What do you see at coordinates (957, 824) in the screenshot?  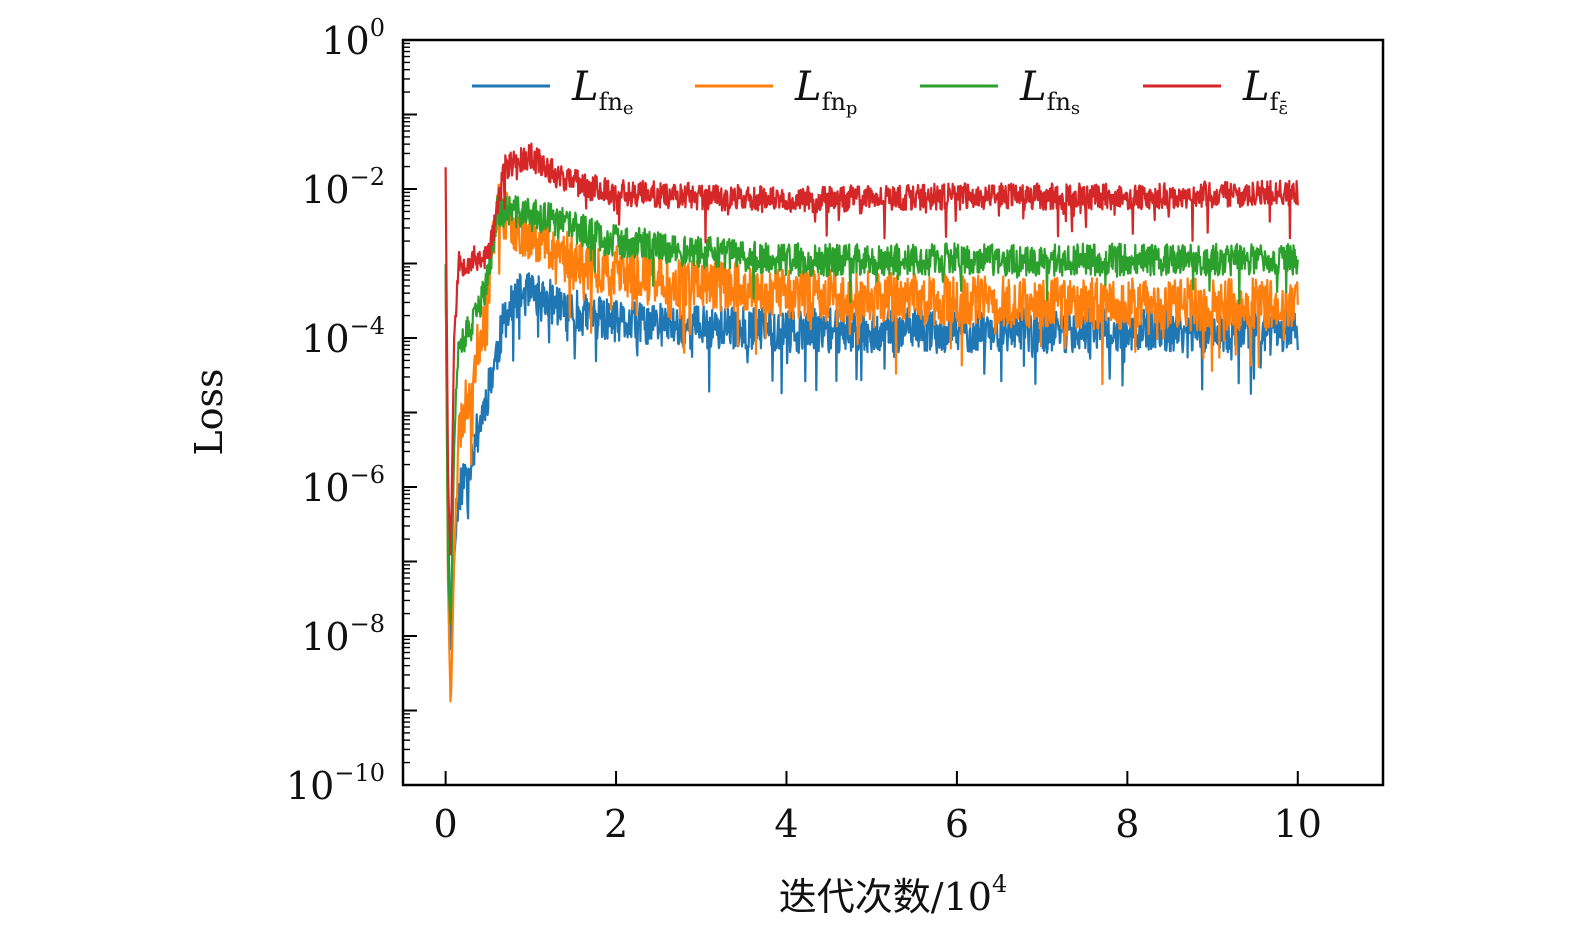 I see `x-tick-label-3: 6` at bounding box center [957, 824].